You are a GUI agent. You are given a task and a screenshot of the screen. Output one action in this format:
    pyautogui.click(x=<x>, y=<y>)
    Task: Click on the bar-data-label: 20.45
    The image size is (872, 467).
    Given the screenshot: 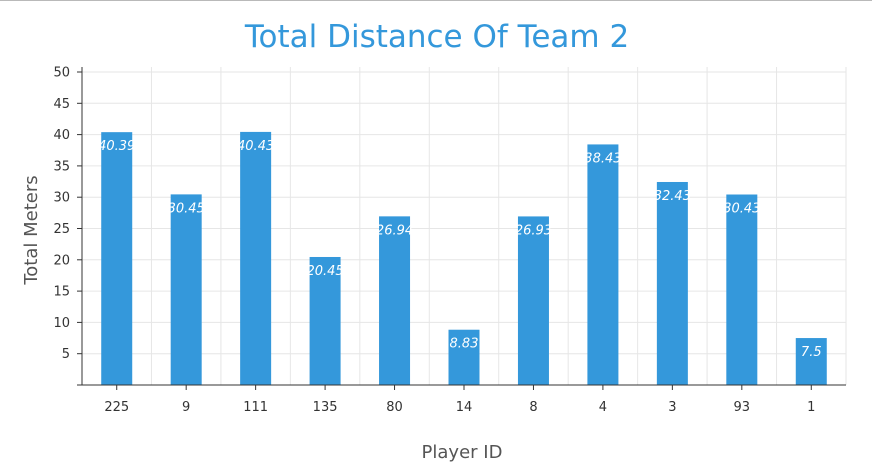 What is the action you would take?
    pyautogui.click(x=324, y=271)
    